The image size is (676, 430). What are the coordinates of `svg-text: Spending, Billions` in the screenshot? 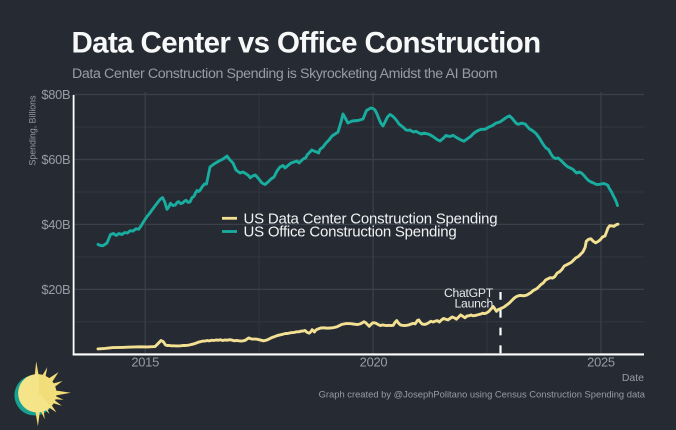 It's located at (33, 130).